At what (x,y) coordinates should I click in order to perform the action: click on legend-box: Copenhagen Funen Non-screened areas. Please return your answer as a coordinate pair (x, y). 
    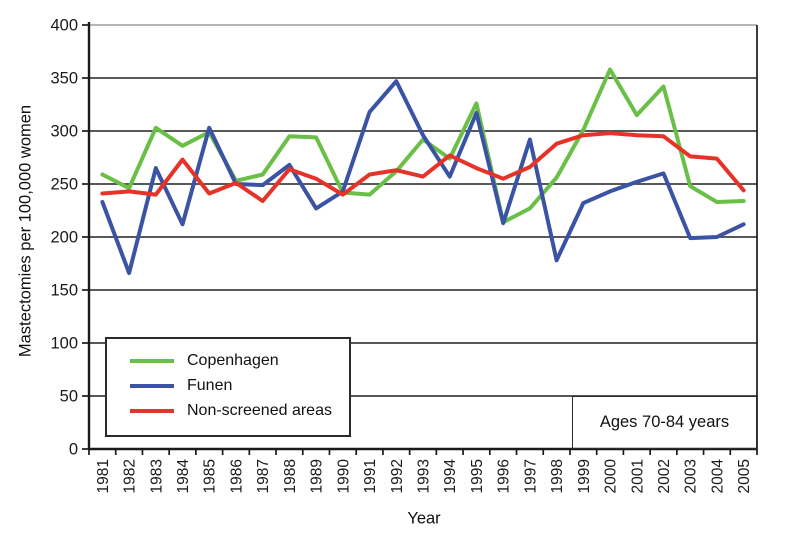
    Looking at the image, I should click on (228, 387).